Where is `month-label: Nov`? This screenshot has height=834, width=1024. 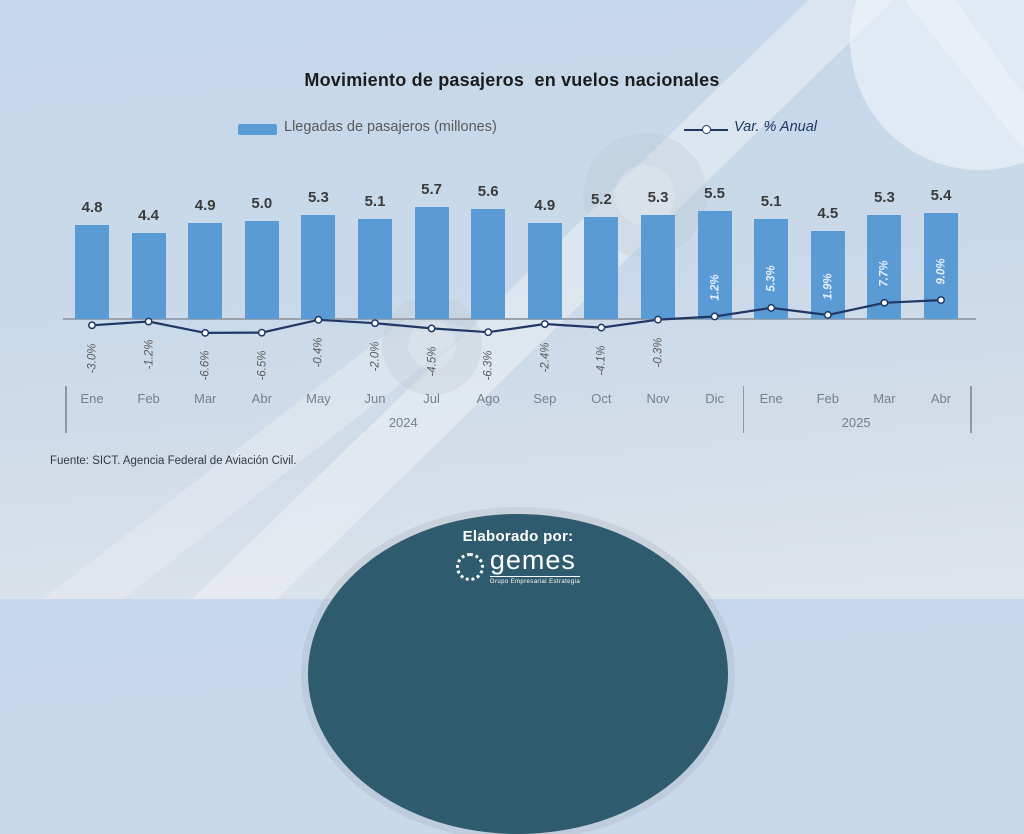
month-label: Nov is located at coordinates (658, 398).